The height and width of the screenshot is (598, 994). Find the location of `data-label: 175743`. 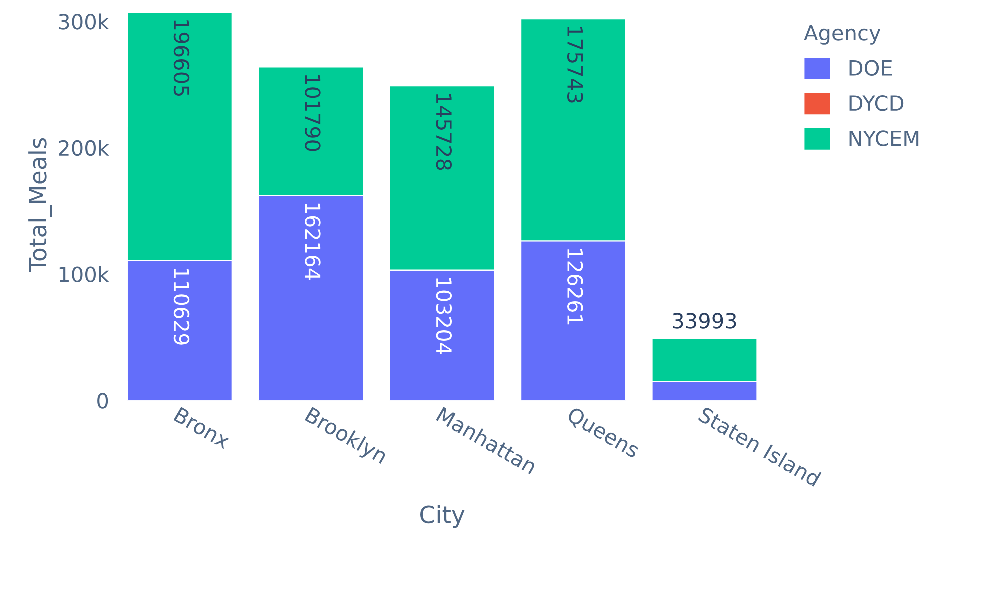

data-label: 175743 is located at coordinates (575, 65).